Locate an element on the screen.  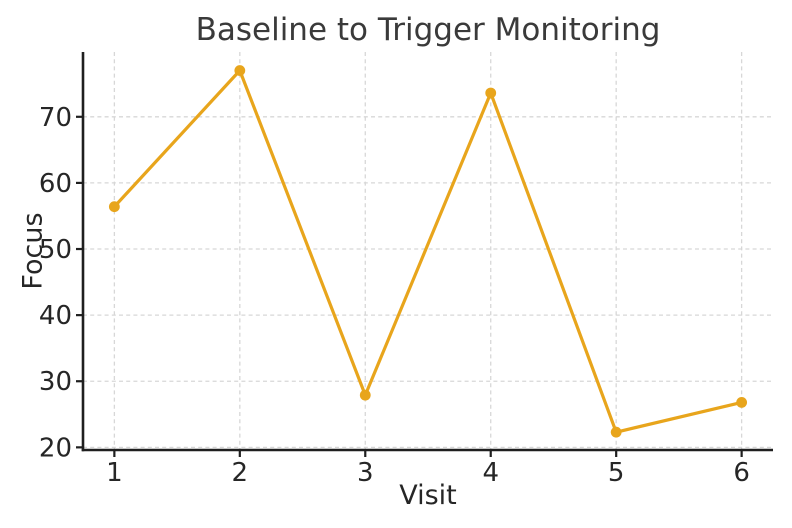
y-tick-label: 70 is located at coordinates (55, 118).